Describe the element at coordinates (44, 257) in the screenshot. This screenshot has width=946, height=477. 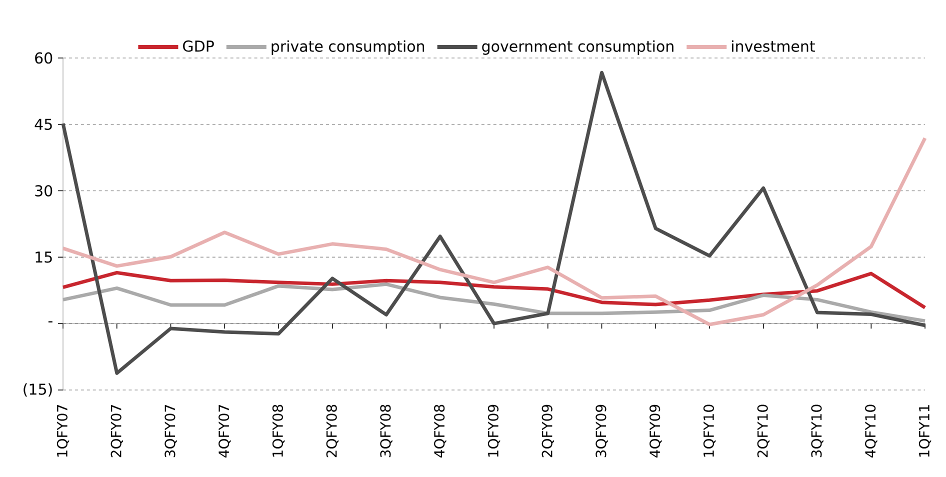
I see `y-tick-label: 15` at that location.